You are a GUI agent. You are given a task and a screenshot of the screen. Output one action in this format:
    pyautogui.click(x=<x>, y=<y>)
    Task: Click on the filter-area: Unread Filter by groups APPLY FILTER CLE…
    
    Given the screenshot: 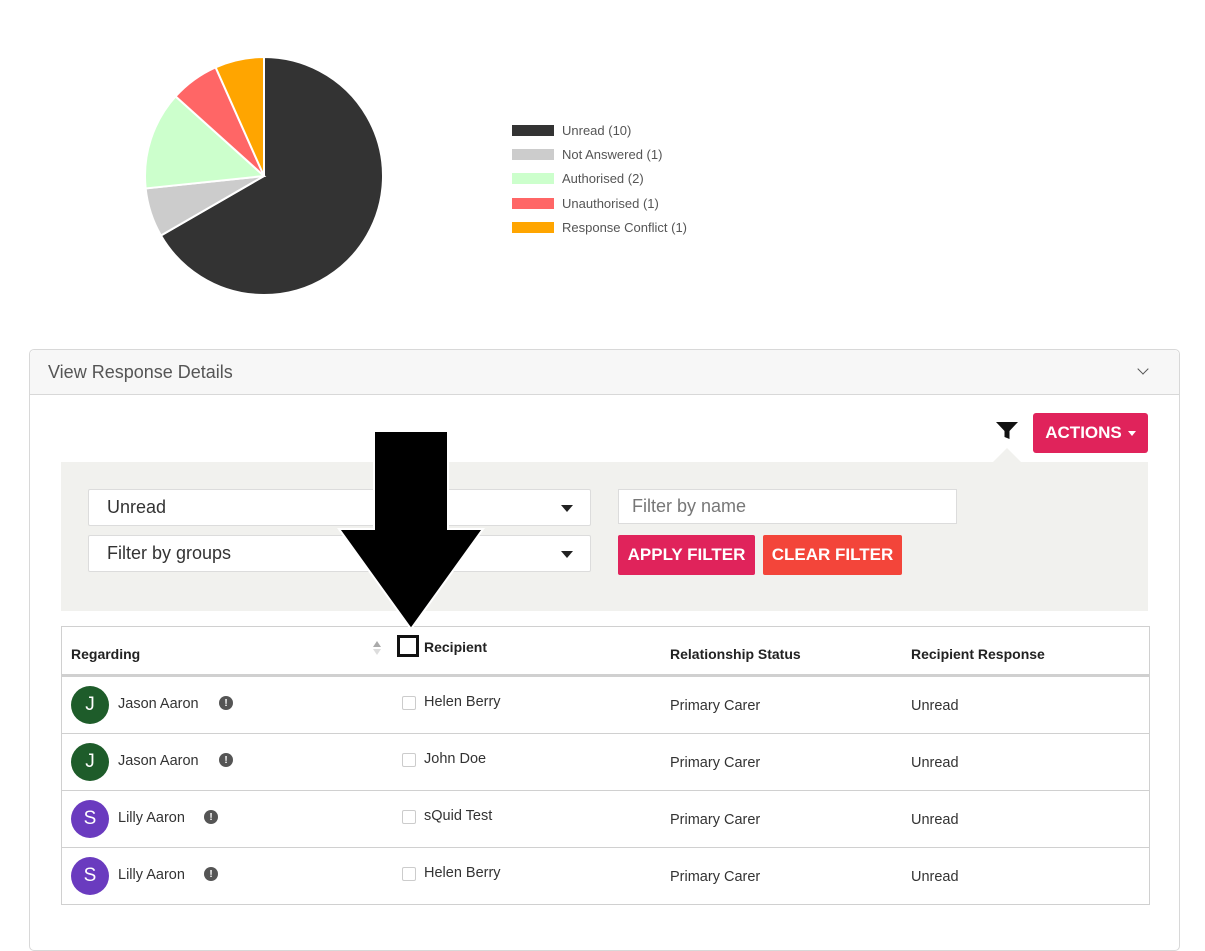 What is the action you would take?
    pyautogui.click(x=604, y=536)
    